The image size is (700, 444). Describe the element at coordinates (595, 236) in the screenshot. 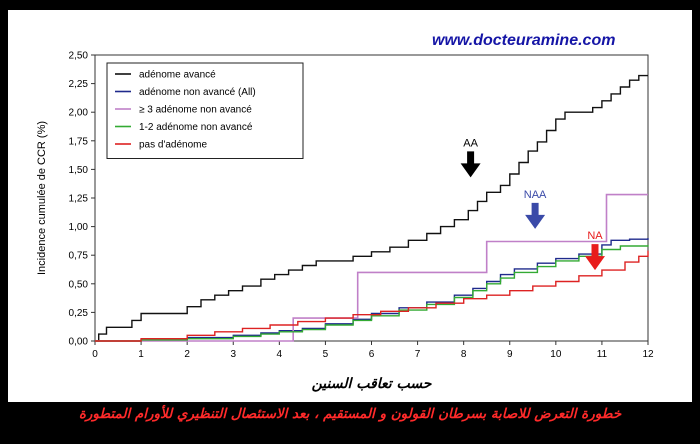

I see `annotation-label-2: NA` at that location.